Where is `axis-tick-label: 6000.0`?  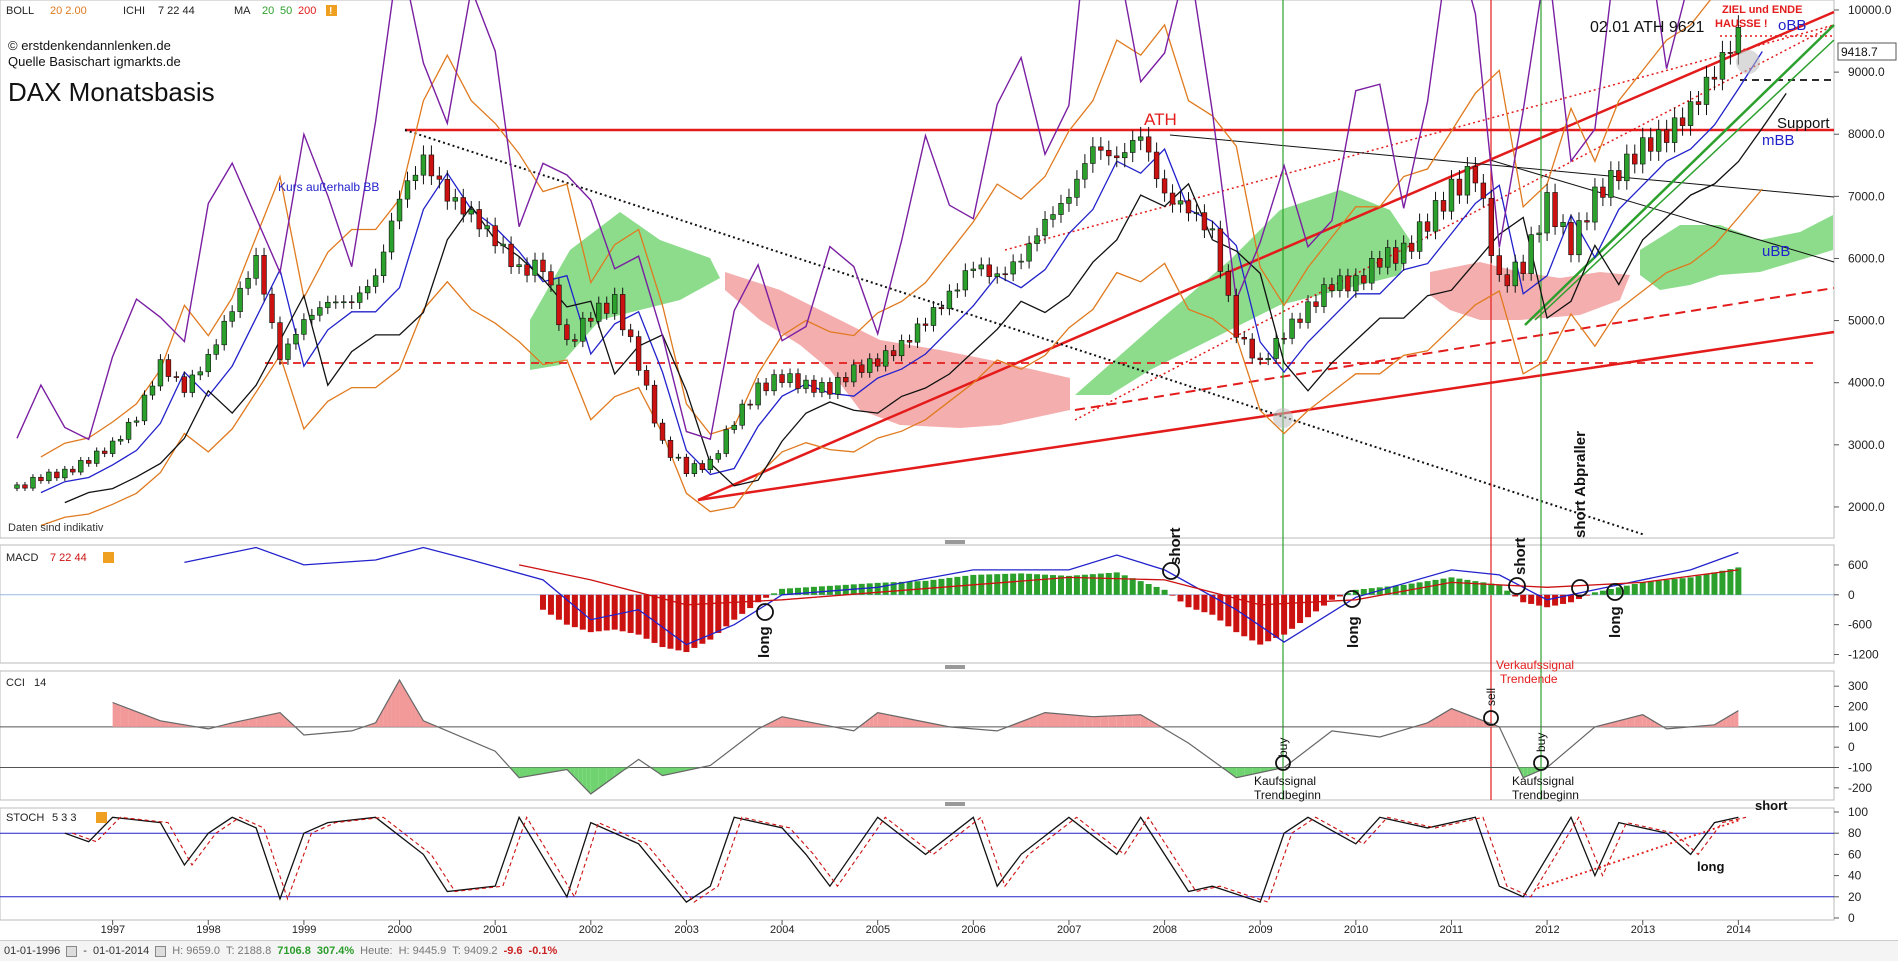
axis-tick-label: 6000.0 is located at coordinates (1866, 258).